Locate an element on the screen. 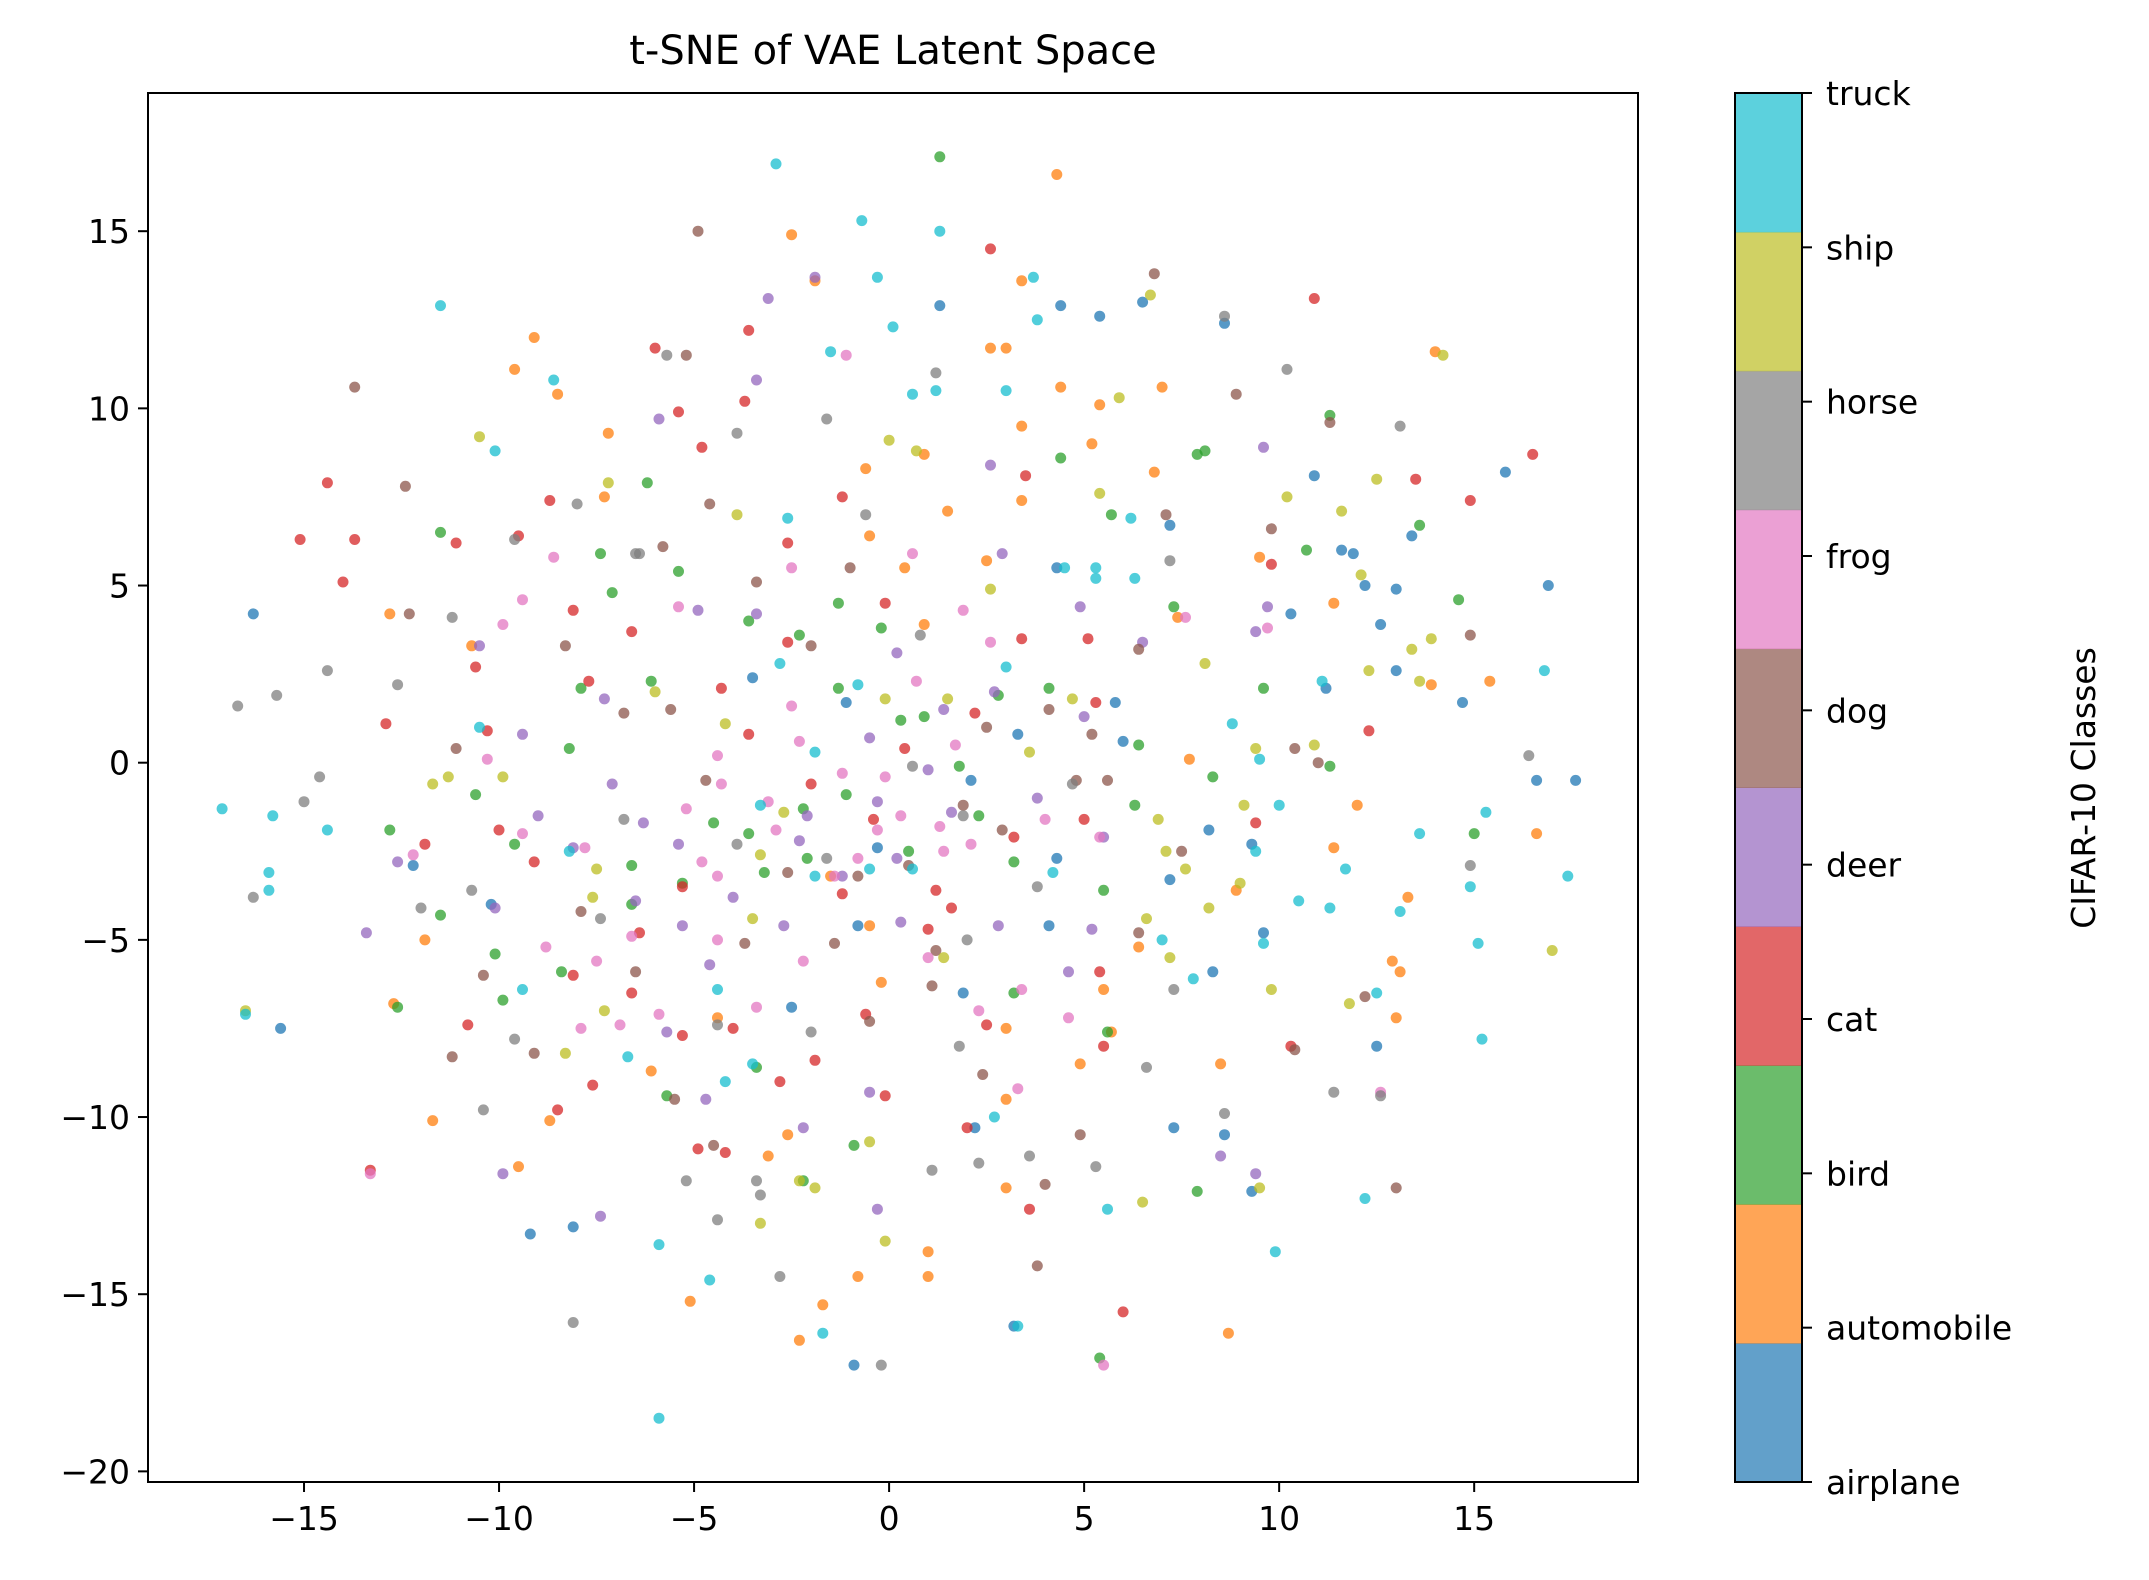  colorbar-frame is located at coordinates (1768, 787).